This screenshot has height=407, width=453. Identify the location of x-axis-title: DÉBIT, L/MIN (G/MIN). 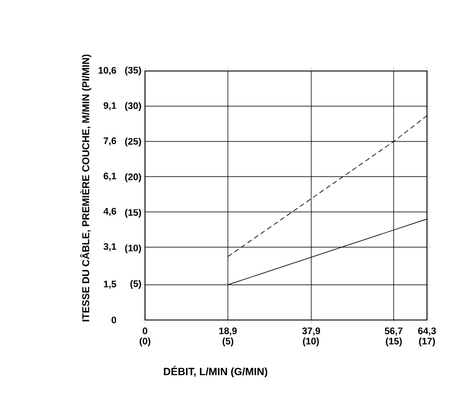
(216, 372).